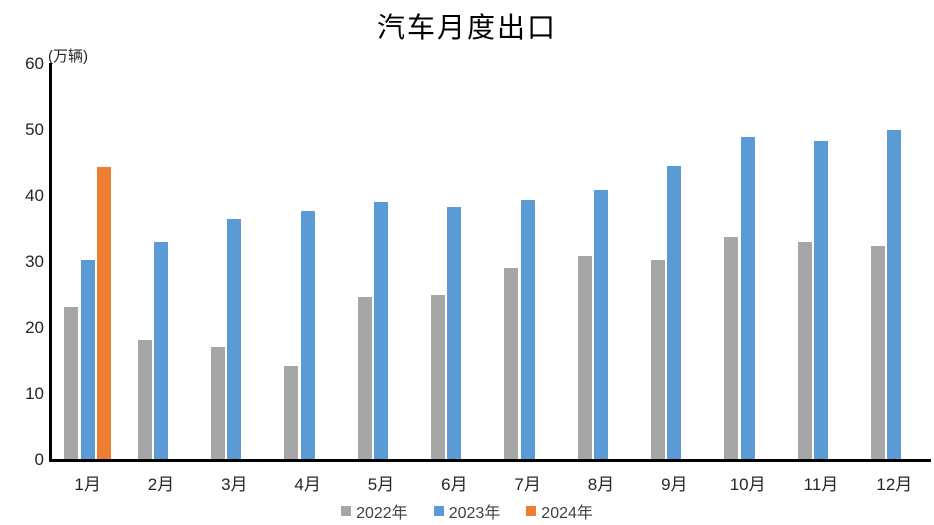 The image size is (934, 525). Describe the element at coordinates (490, 460) in the screenshot. I see `x-axis-line` at that location.